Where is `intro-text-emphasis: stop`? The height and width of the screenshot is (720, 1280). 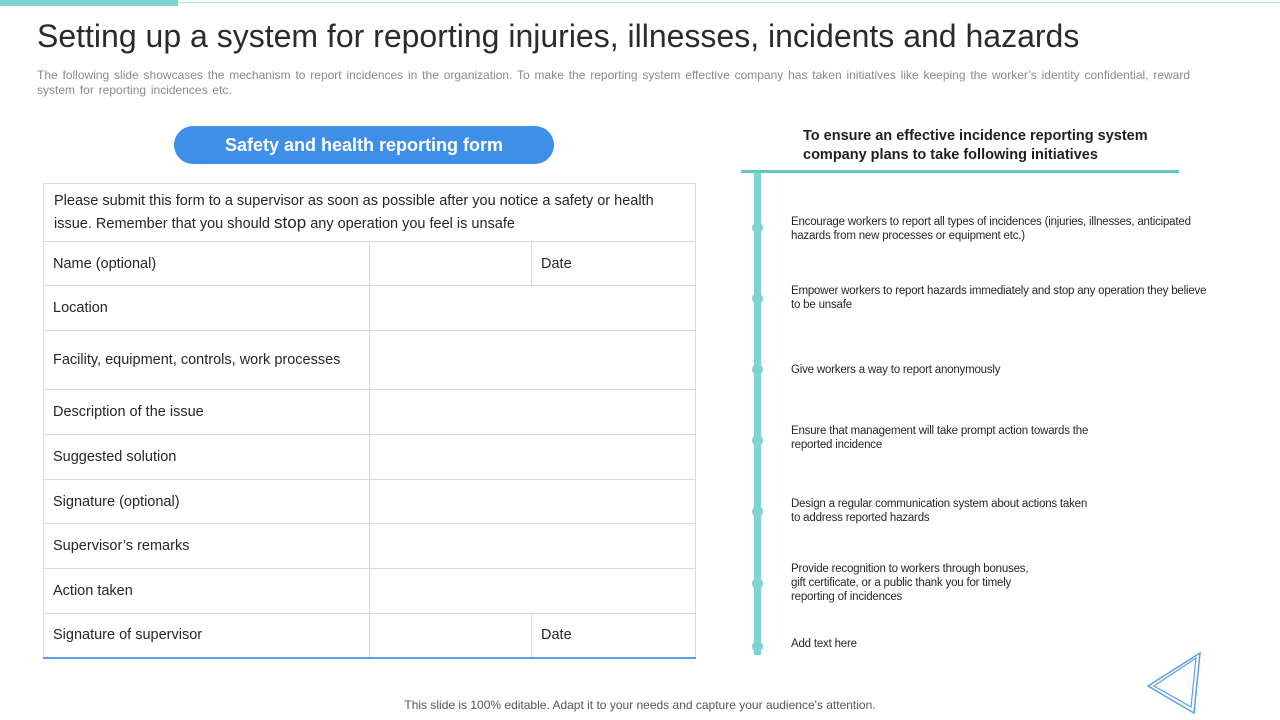 intro-text-emphasis: stop is located at coordinates (290, 222).